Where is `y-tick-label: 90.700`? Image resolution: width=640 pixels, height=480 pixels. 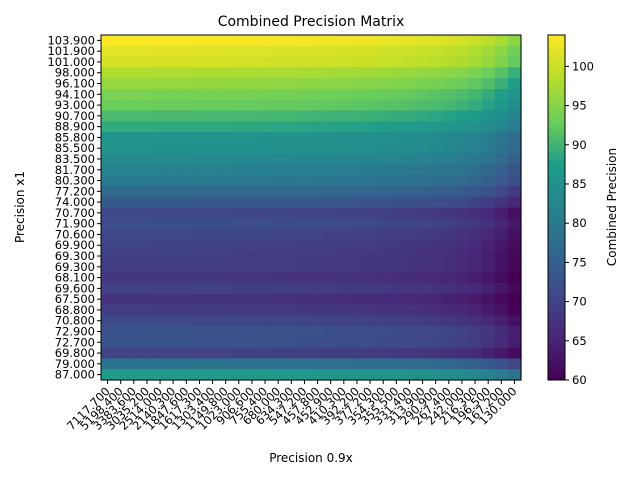
y-tick-label: 90.700 is located at coordinates (75, 116).